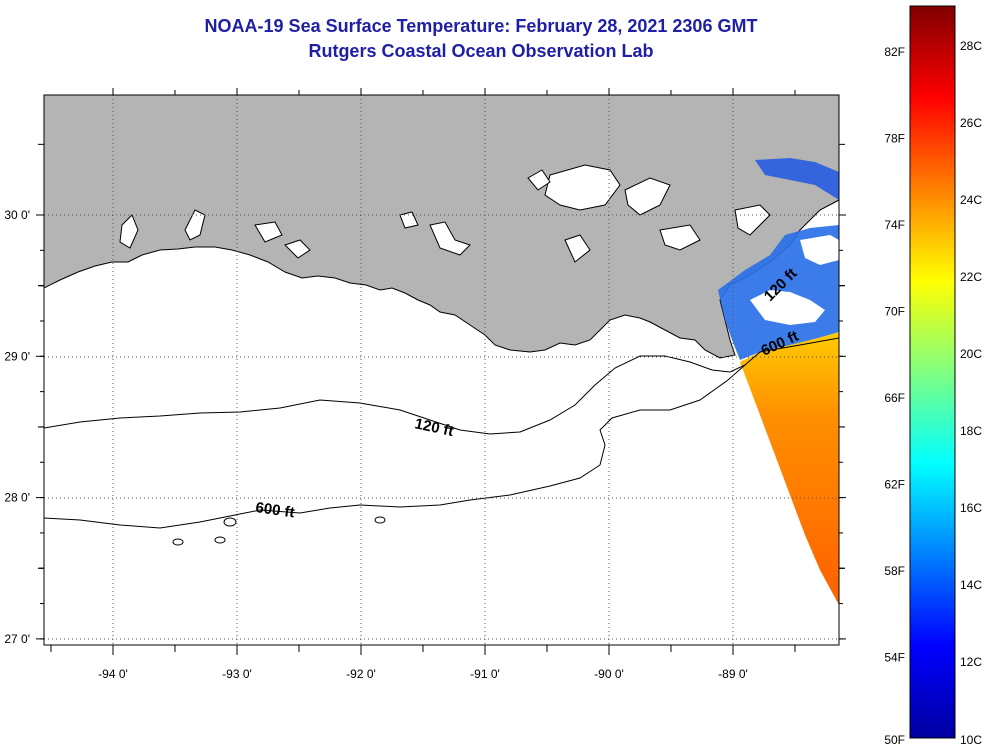 The image size is (992, 754). What do you see at coordinates (274, 510) in the screenshot?
I see `contour-label-600ft: 600 ft` at bounding box center [274, 510].